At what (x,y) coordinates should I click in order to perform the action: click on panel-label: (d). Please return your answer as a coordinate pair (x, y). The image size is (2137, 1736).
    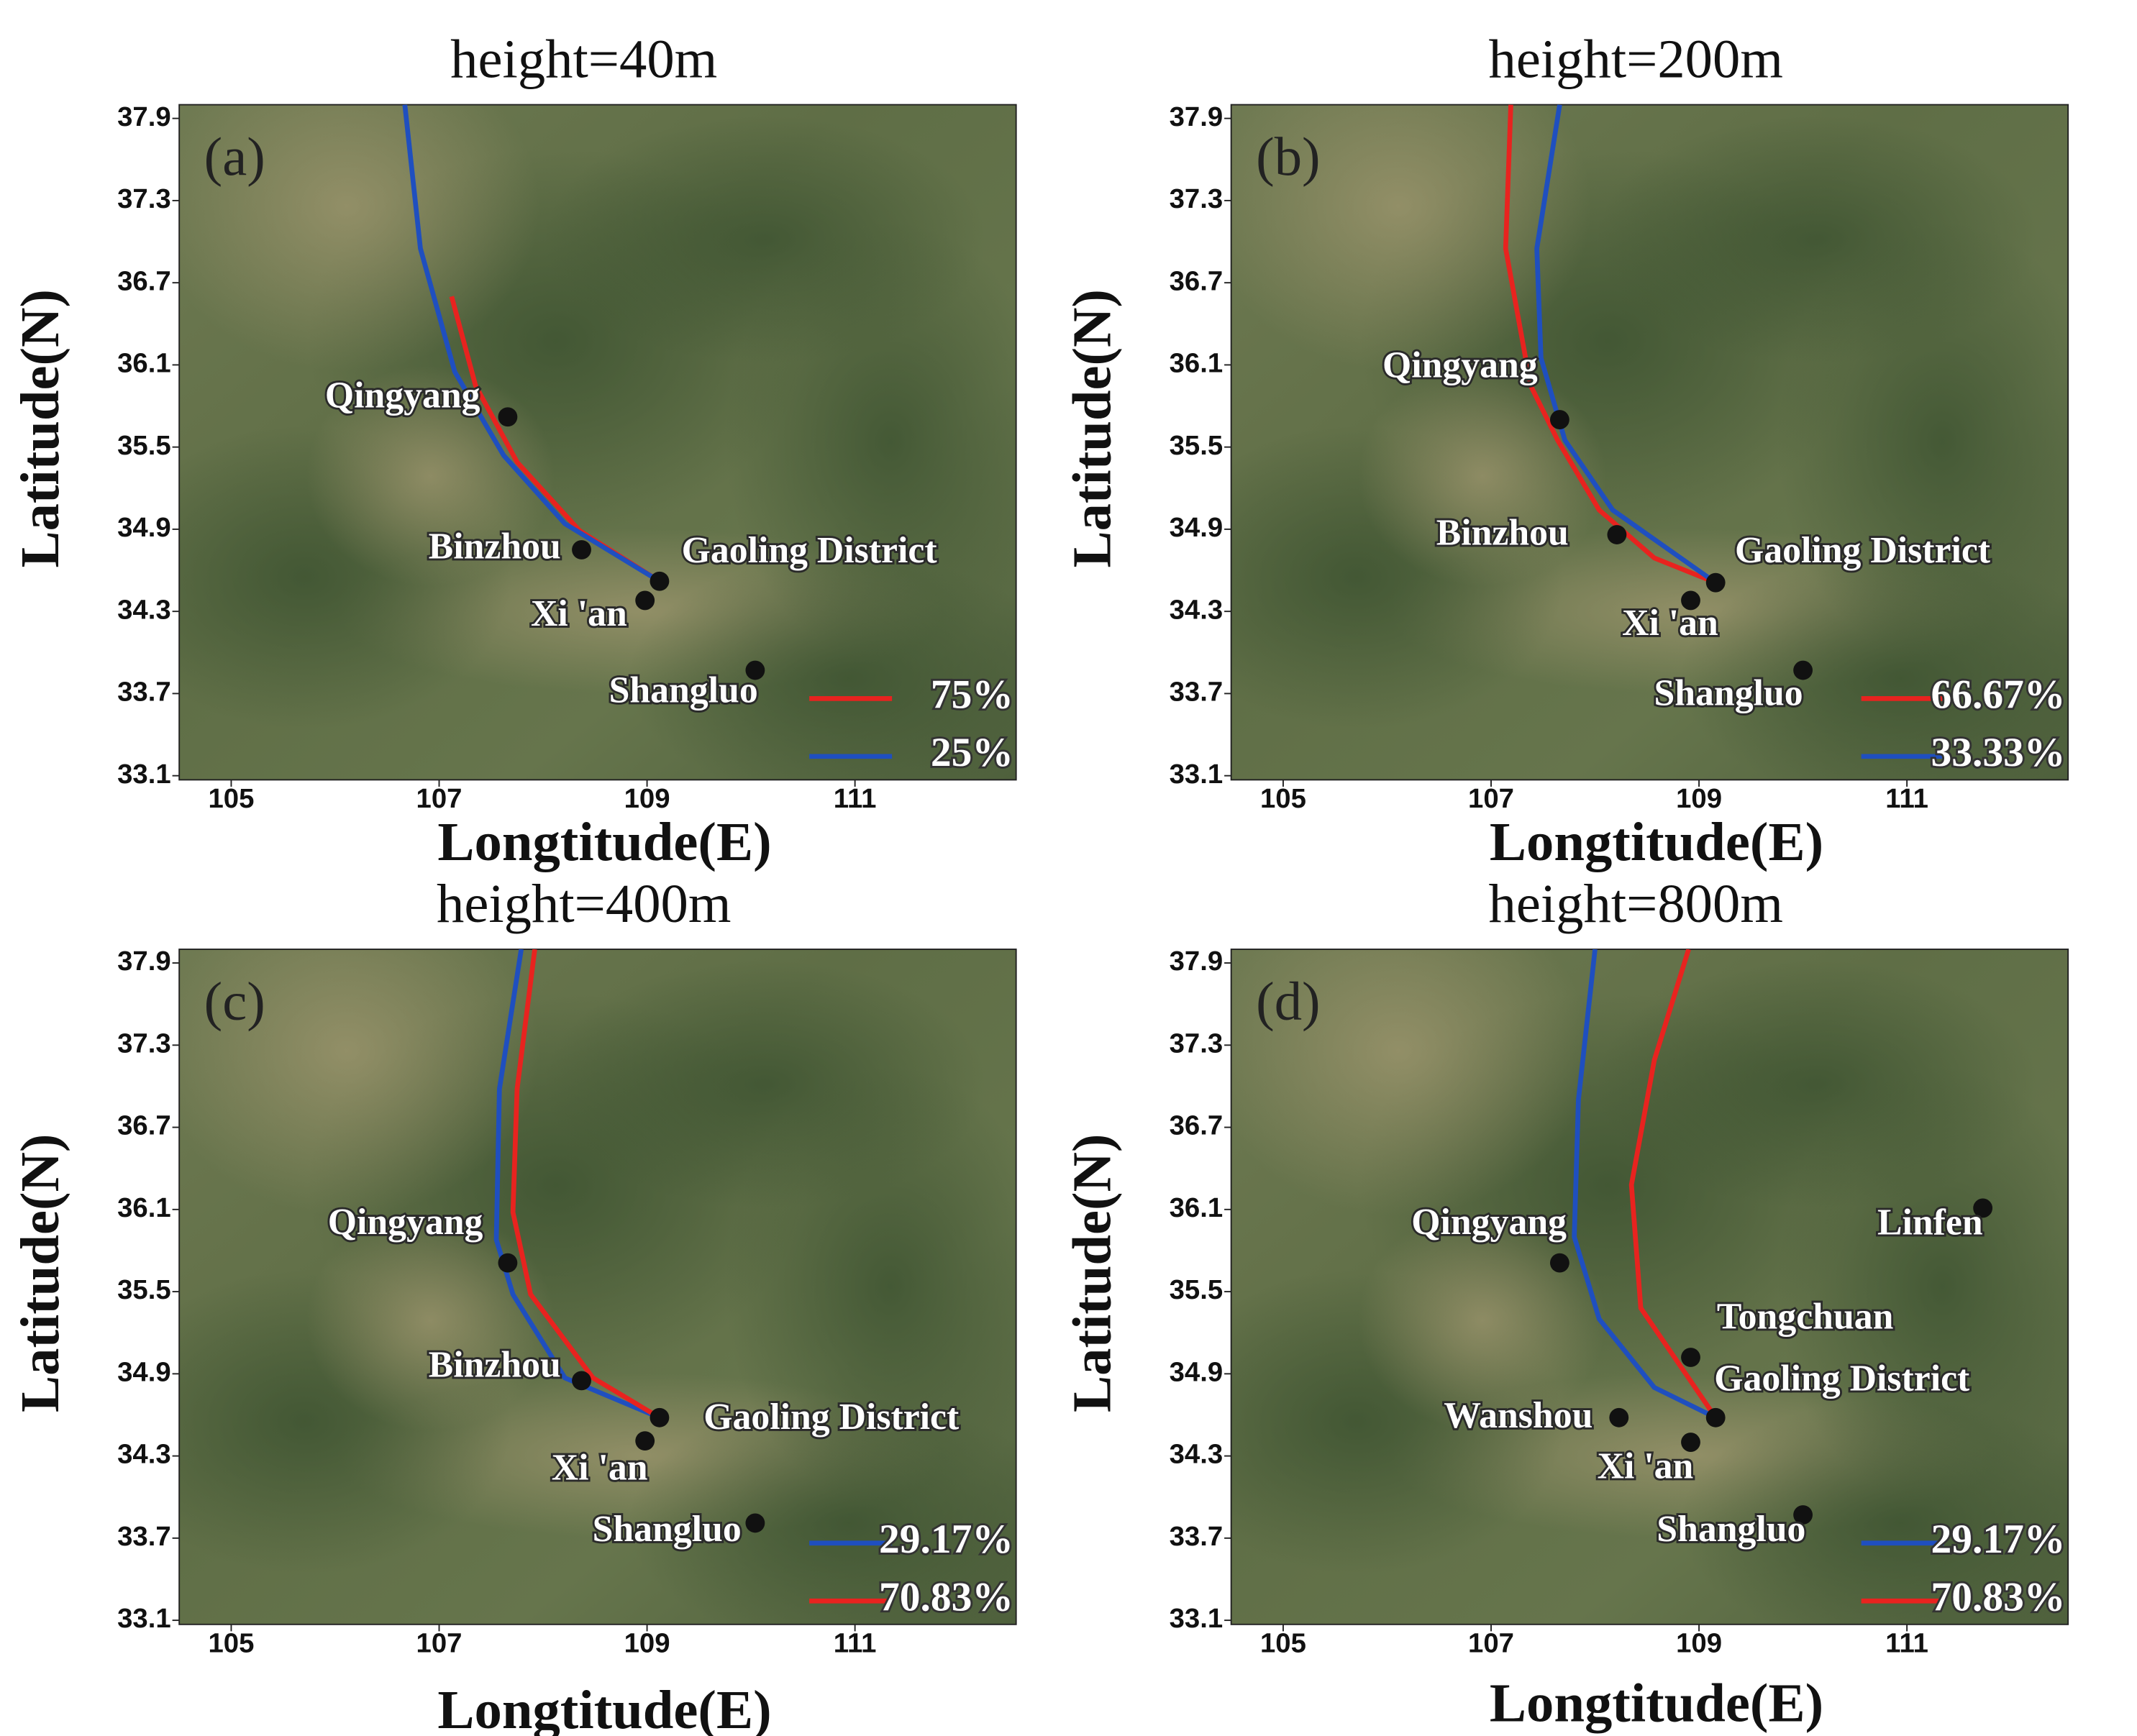
    Looking at the image, I should click on (1288, 1002).